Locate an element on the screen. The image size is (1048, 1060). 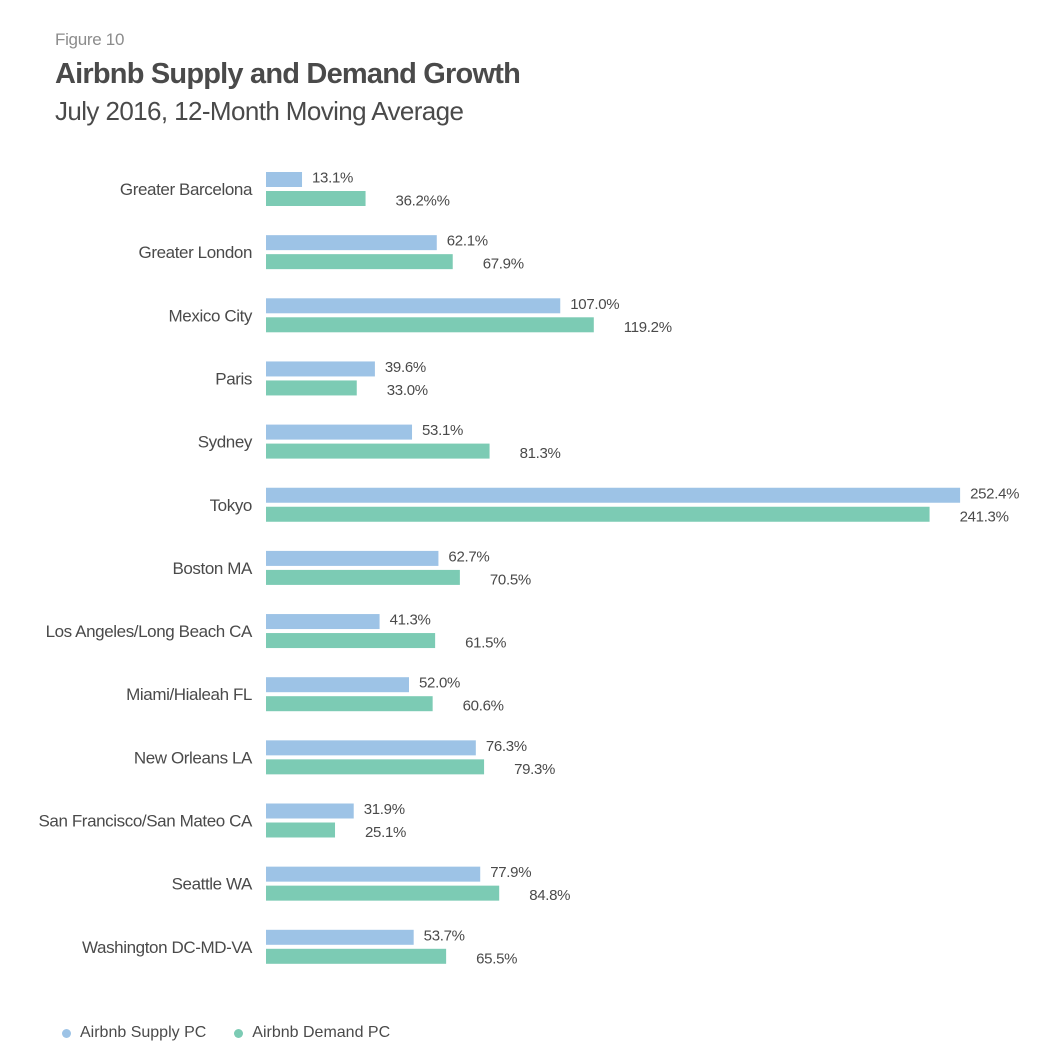
category-label: Greater Barcelona is located at coordinates (186, 189).